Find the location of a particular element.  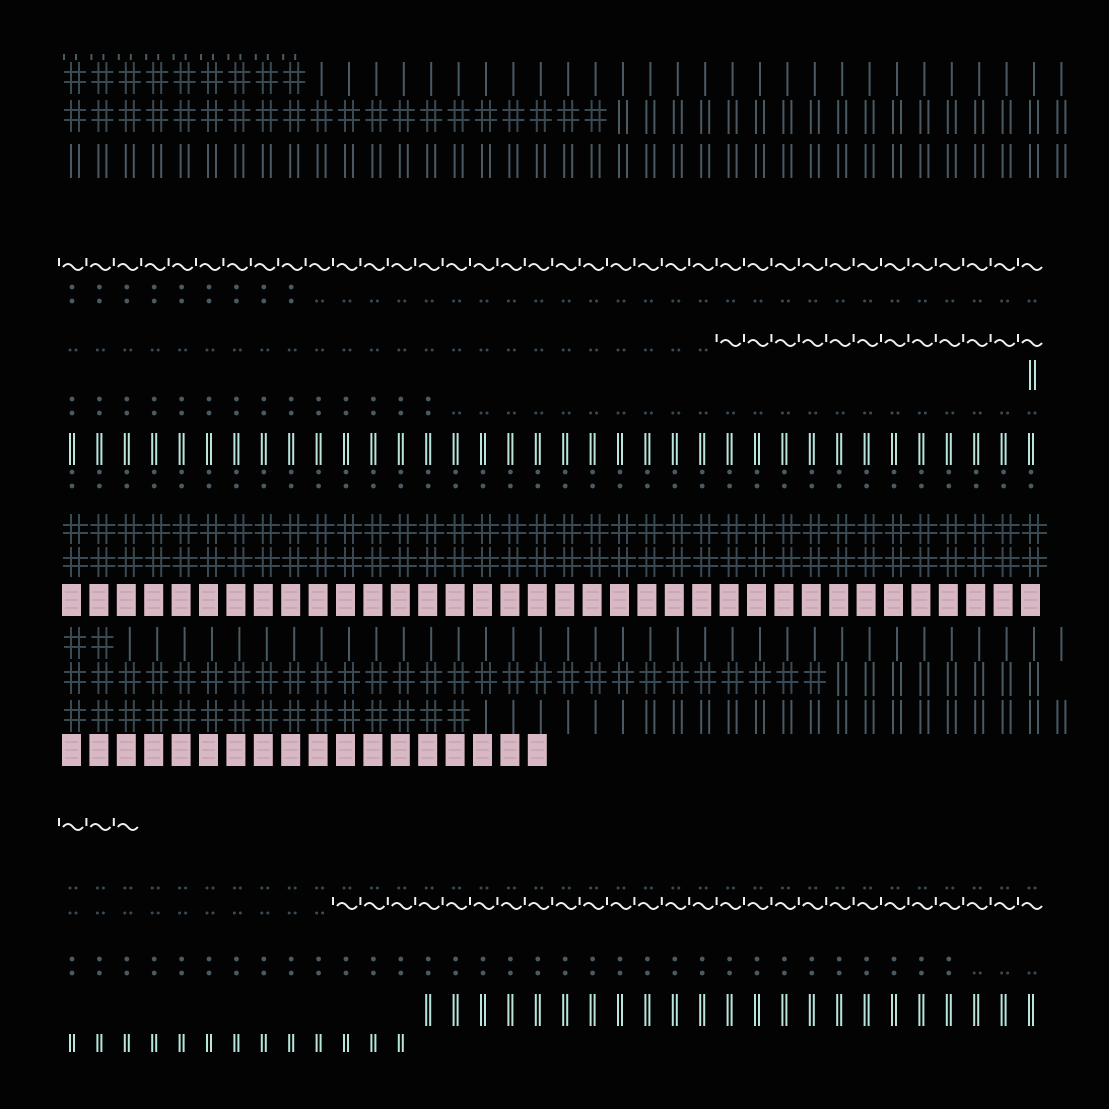

tick-cross-glyph is located at coordinates (102, 74).